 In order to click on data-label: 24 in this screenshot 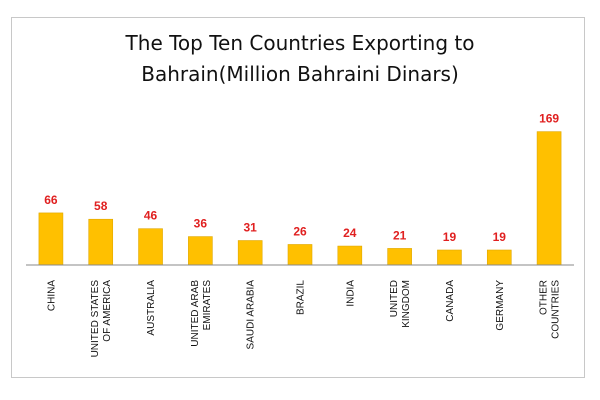, I will do `click(350, 233)`.